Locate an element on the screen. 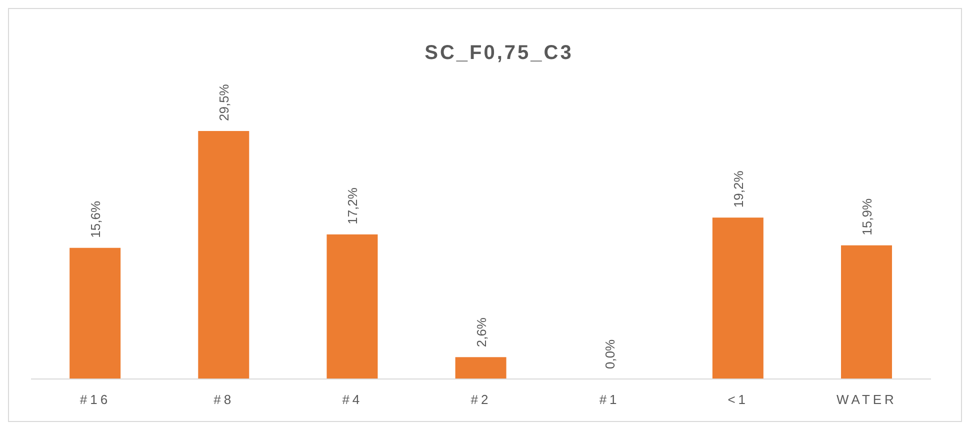  data-label: 17,2% is located at coordinates (352, 205).